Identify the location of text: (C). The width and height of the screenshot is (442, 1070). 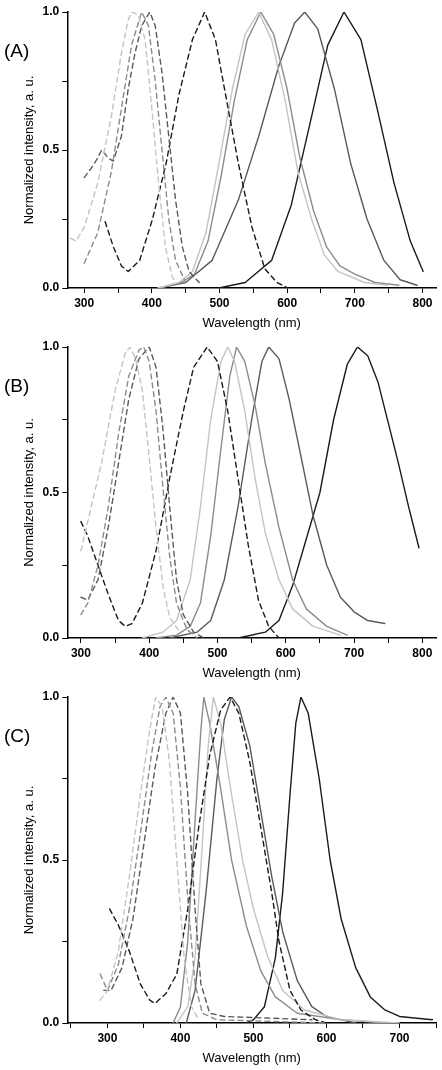
(17, 736).